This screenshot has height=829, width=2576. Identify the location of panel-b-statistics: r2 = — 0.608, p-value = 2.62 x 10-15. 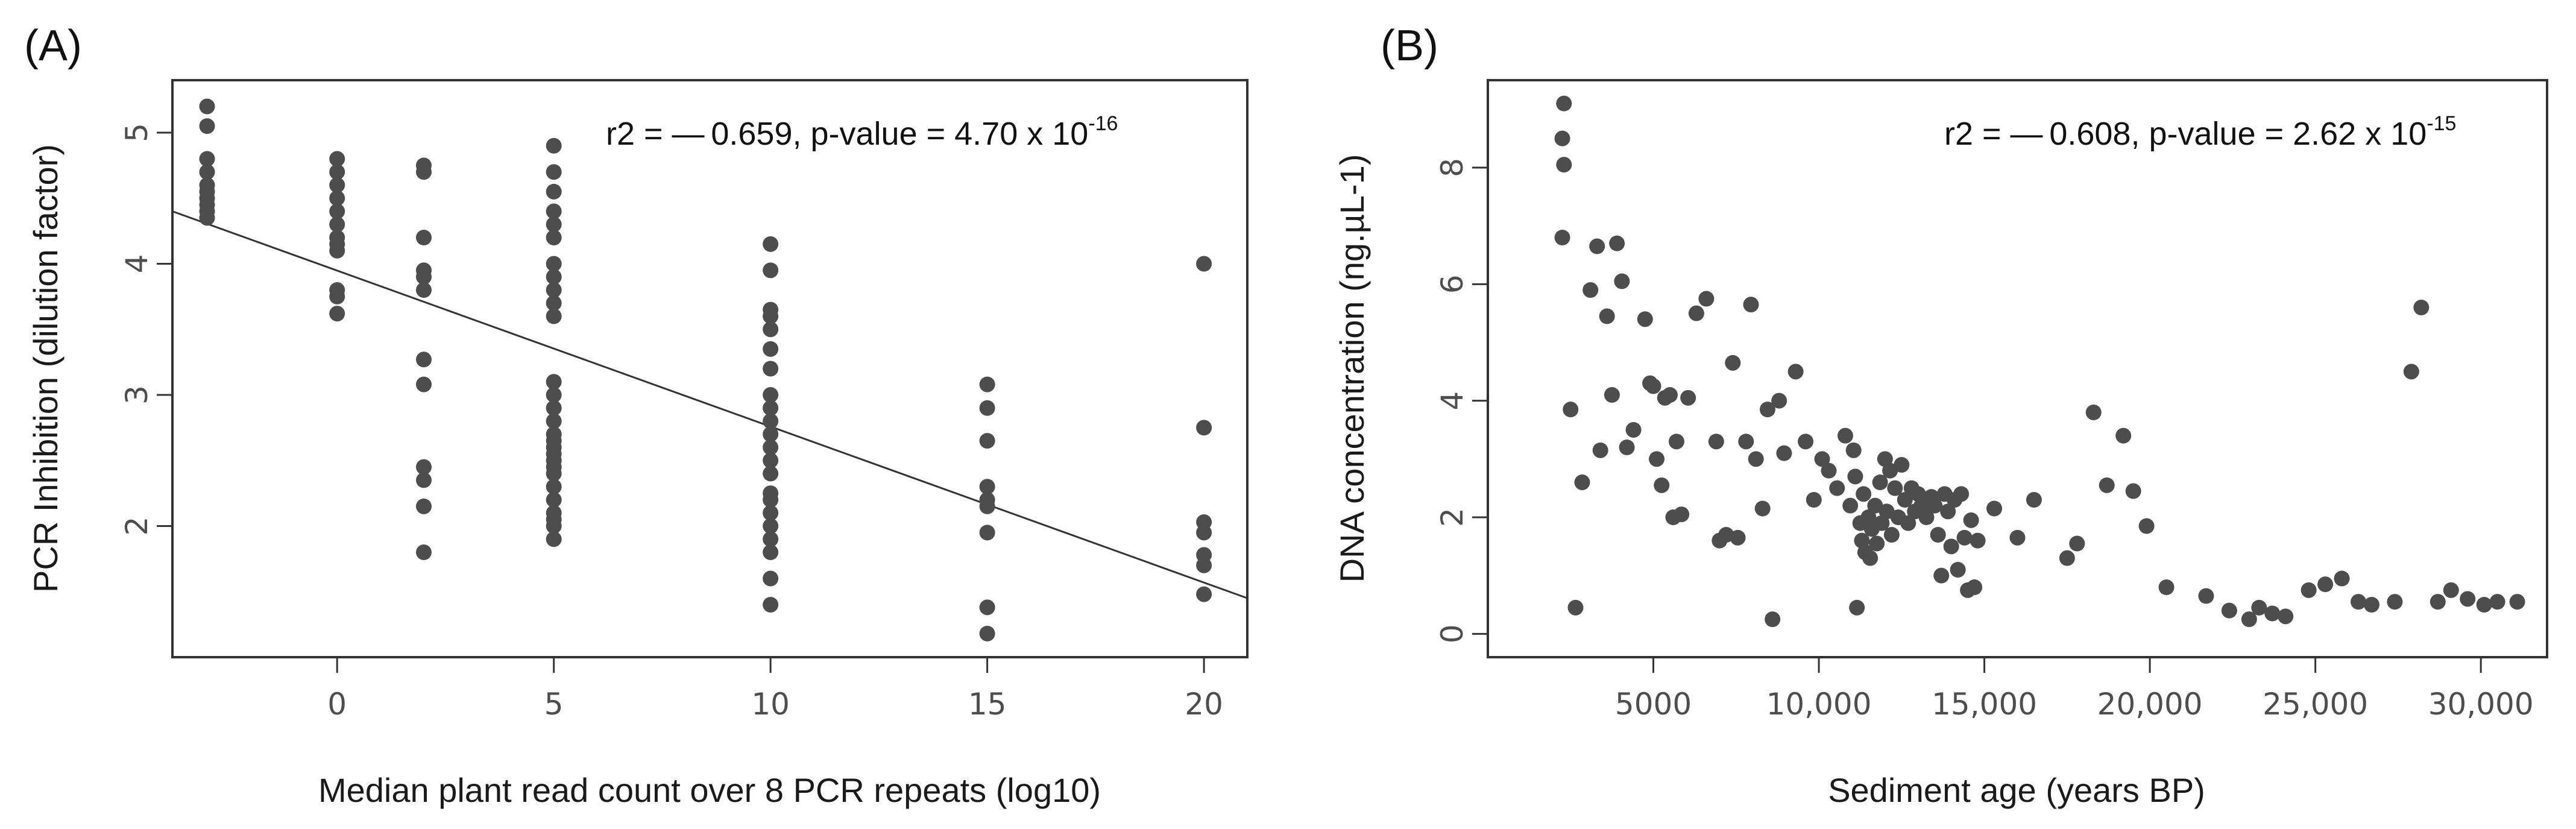
(2200, 132).